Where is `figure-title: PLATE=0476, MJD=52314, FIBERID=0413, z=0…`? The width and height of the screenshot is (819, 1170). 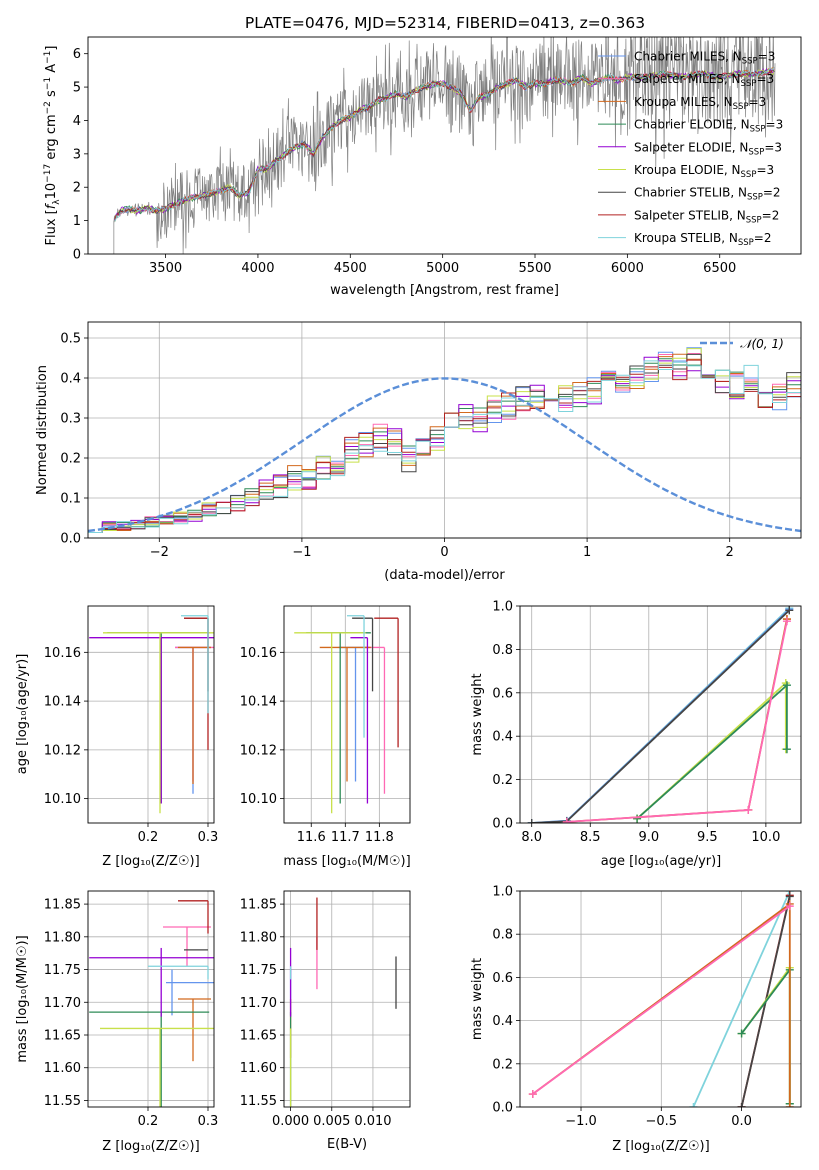
figure-title: PLATE=0476, MJD=52314, FIBERID=0413, z=0… is located at coordinates (445, 23).